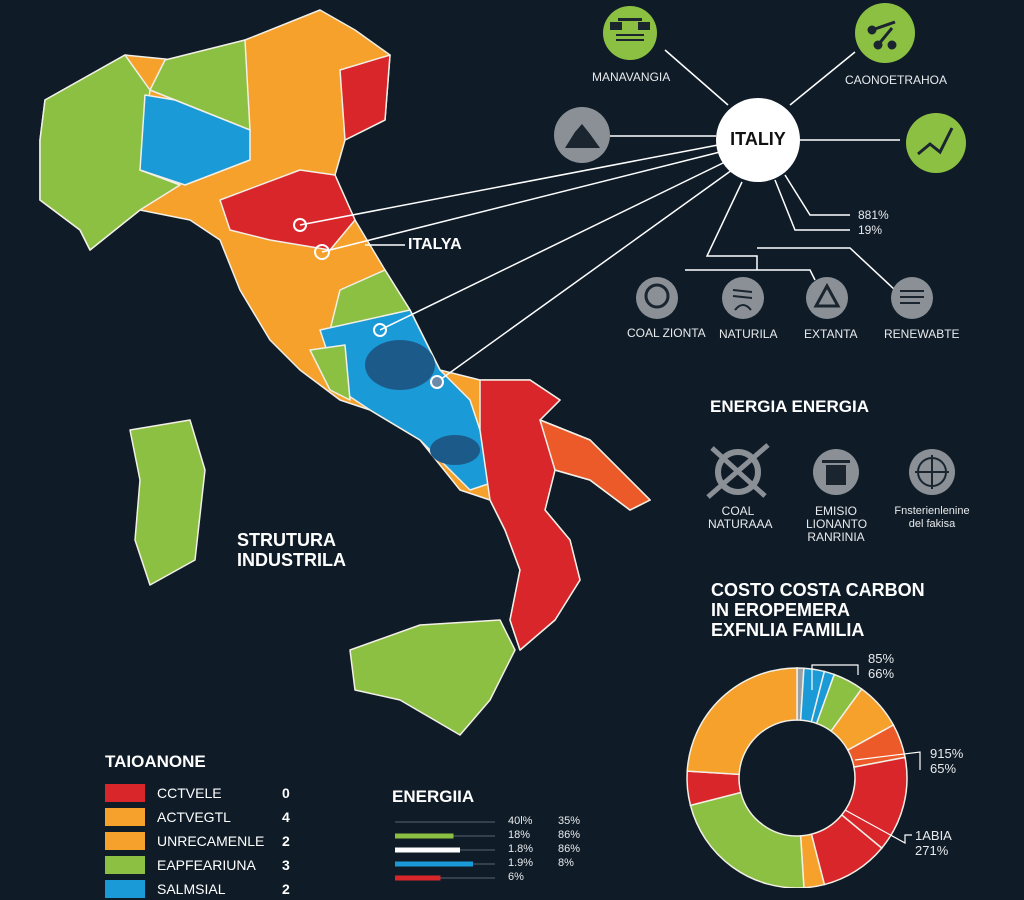 The height and width of the screenshot is (900, 1024). What do you see at coordinates (943, 768) in the screenshot?
I see `donut-annotation-2-line2: 65%` at bounding box center [943, 768].